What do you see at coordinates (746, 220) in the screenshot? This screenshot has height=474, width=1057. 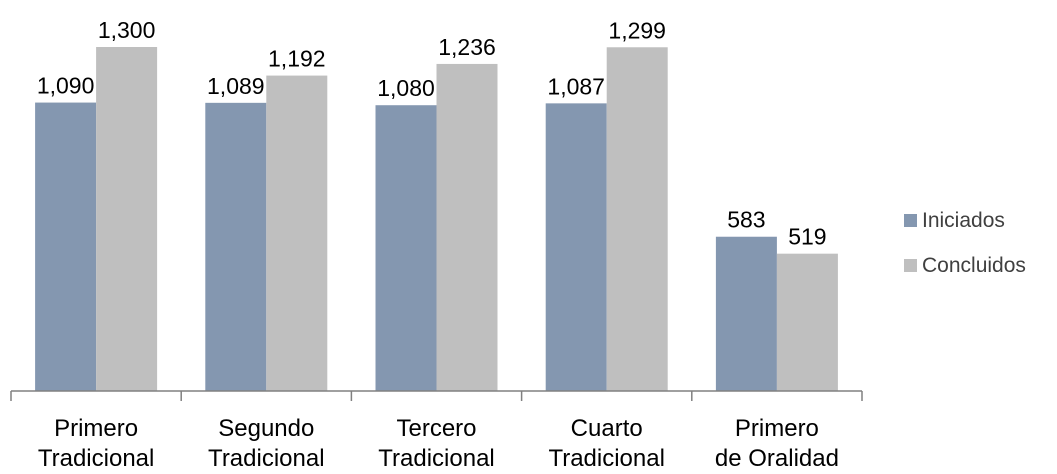 I see `data-label-iniciados-4: 583` at bounding box center [746, 220].